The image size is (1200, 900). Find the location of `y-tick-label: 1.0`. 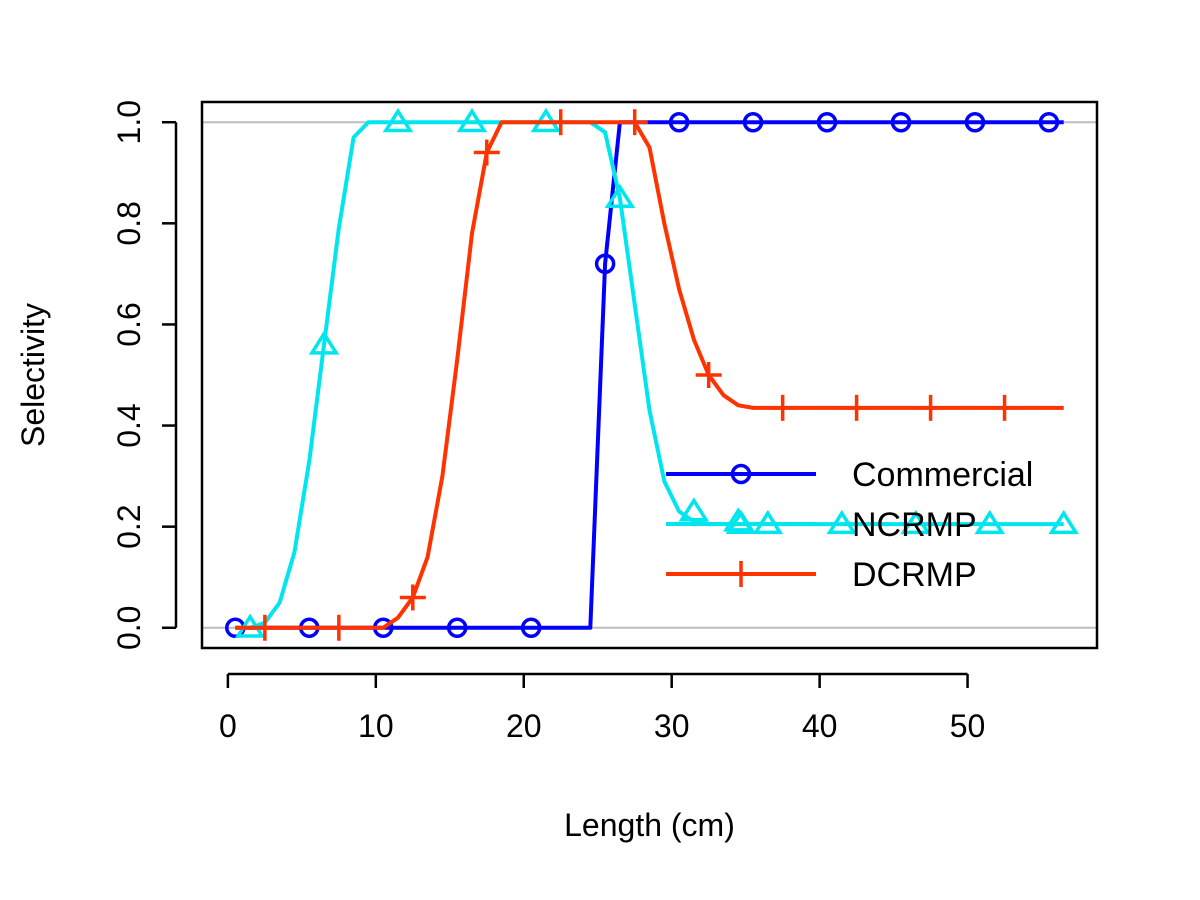

y-tick-label: 1.0 is located at coordinates (129, 122).